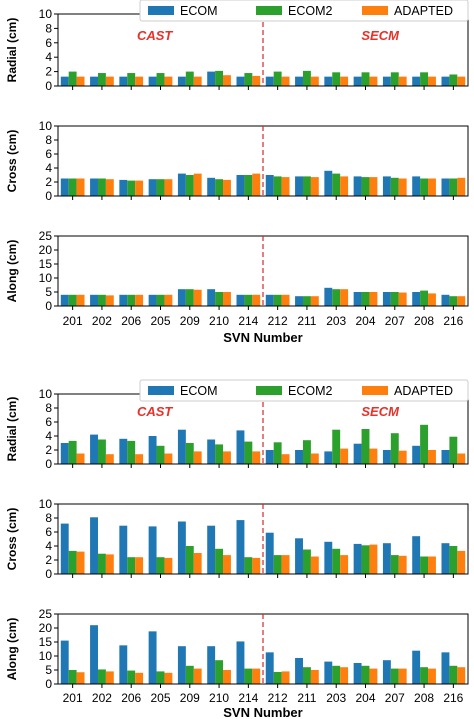  I want to click on y-tick-label: 6, so click(48, 422).